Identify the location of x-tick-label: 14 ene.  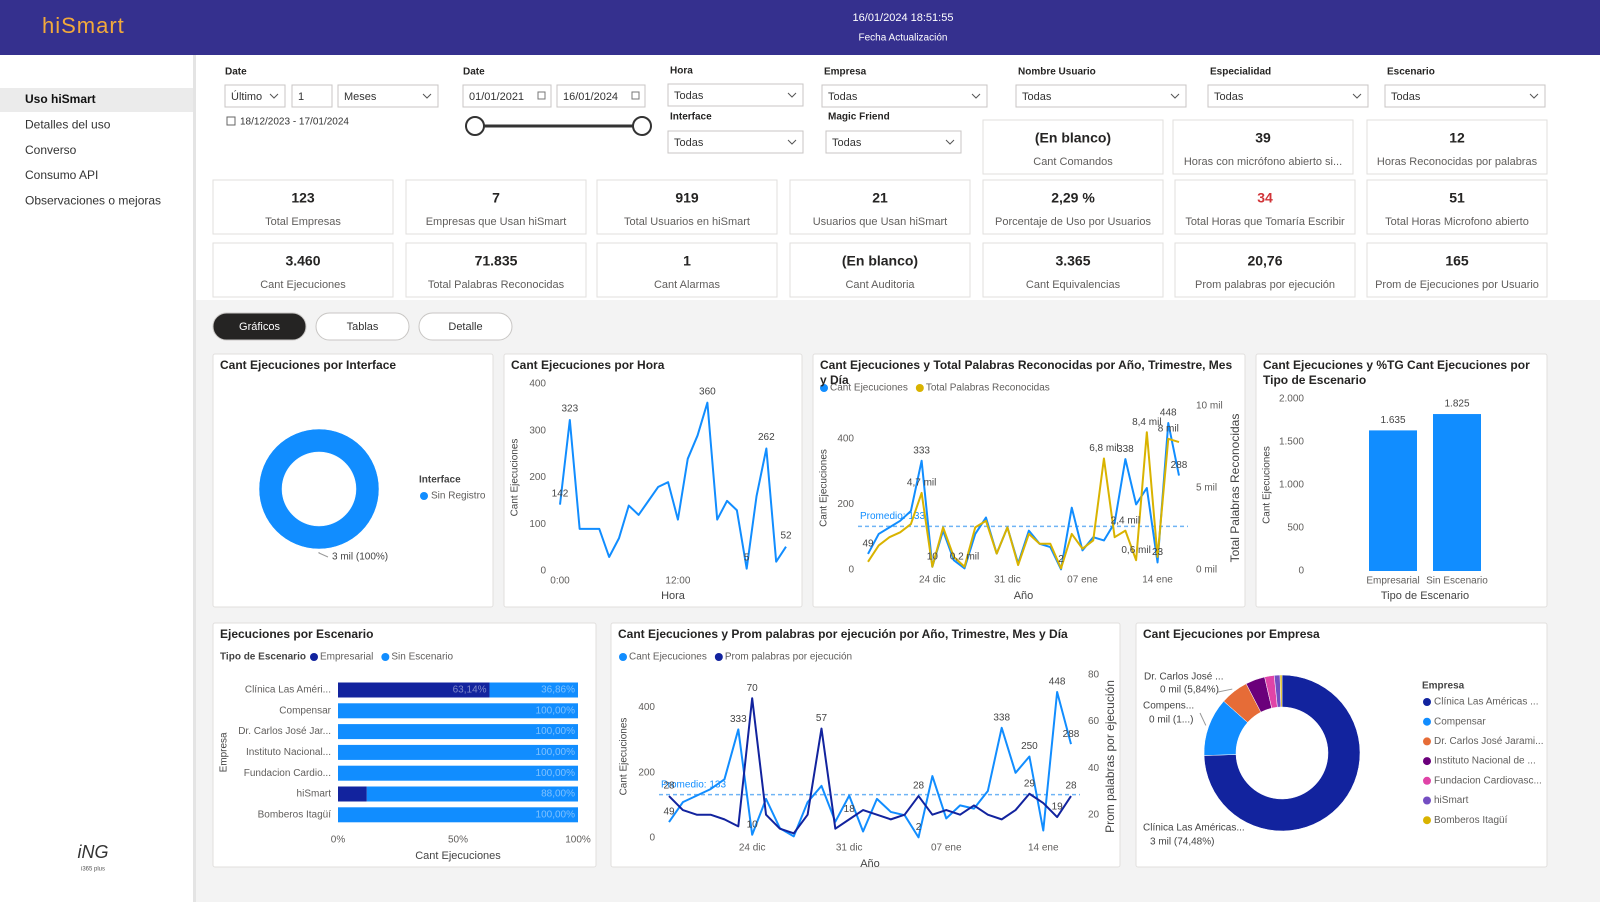
(1043, 848).